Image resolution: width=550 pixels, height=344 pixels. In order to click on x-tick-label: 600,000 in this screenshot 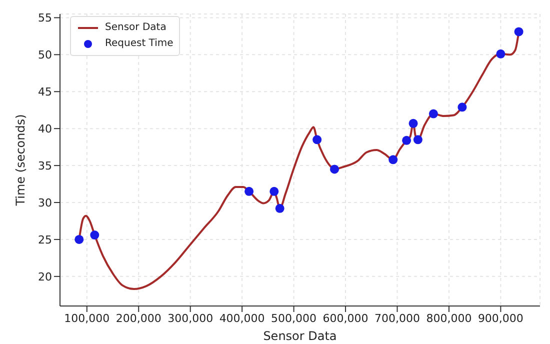, I will do `click(345, 318)`.